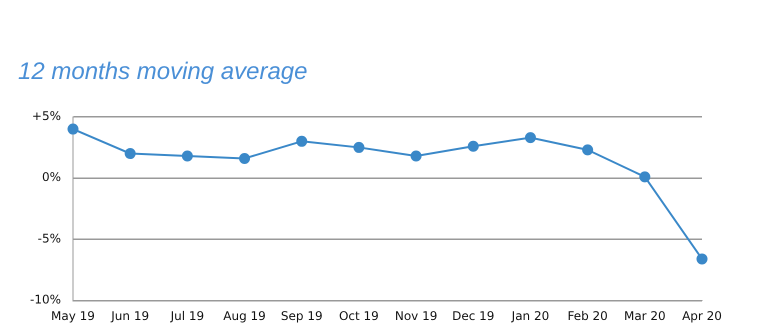 Image resolution: width=760 pixels, height=335 pixels. What do you see at coordinates (73, 315) in the screenshot?
I see `x-tick-label: May 19` at bounding box center [73, 315].